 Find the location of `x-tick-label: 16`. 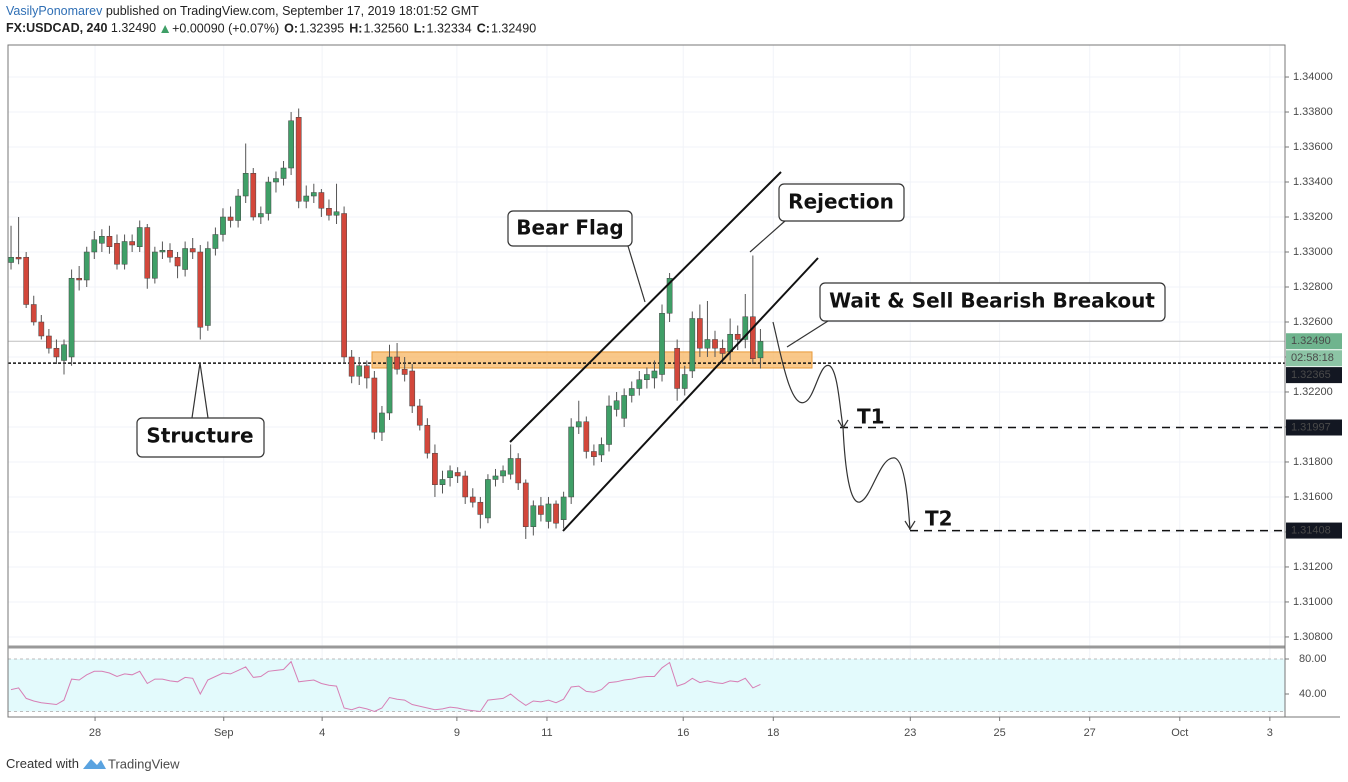

x-tick-label: 16 is located at coordinates (683, 733).